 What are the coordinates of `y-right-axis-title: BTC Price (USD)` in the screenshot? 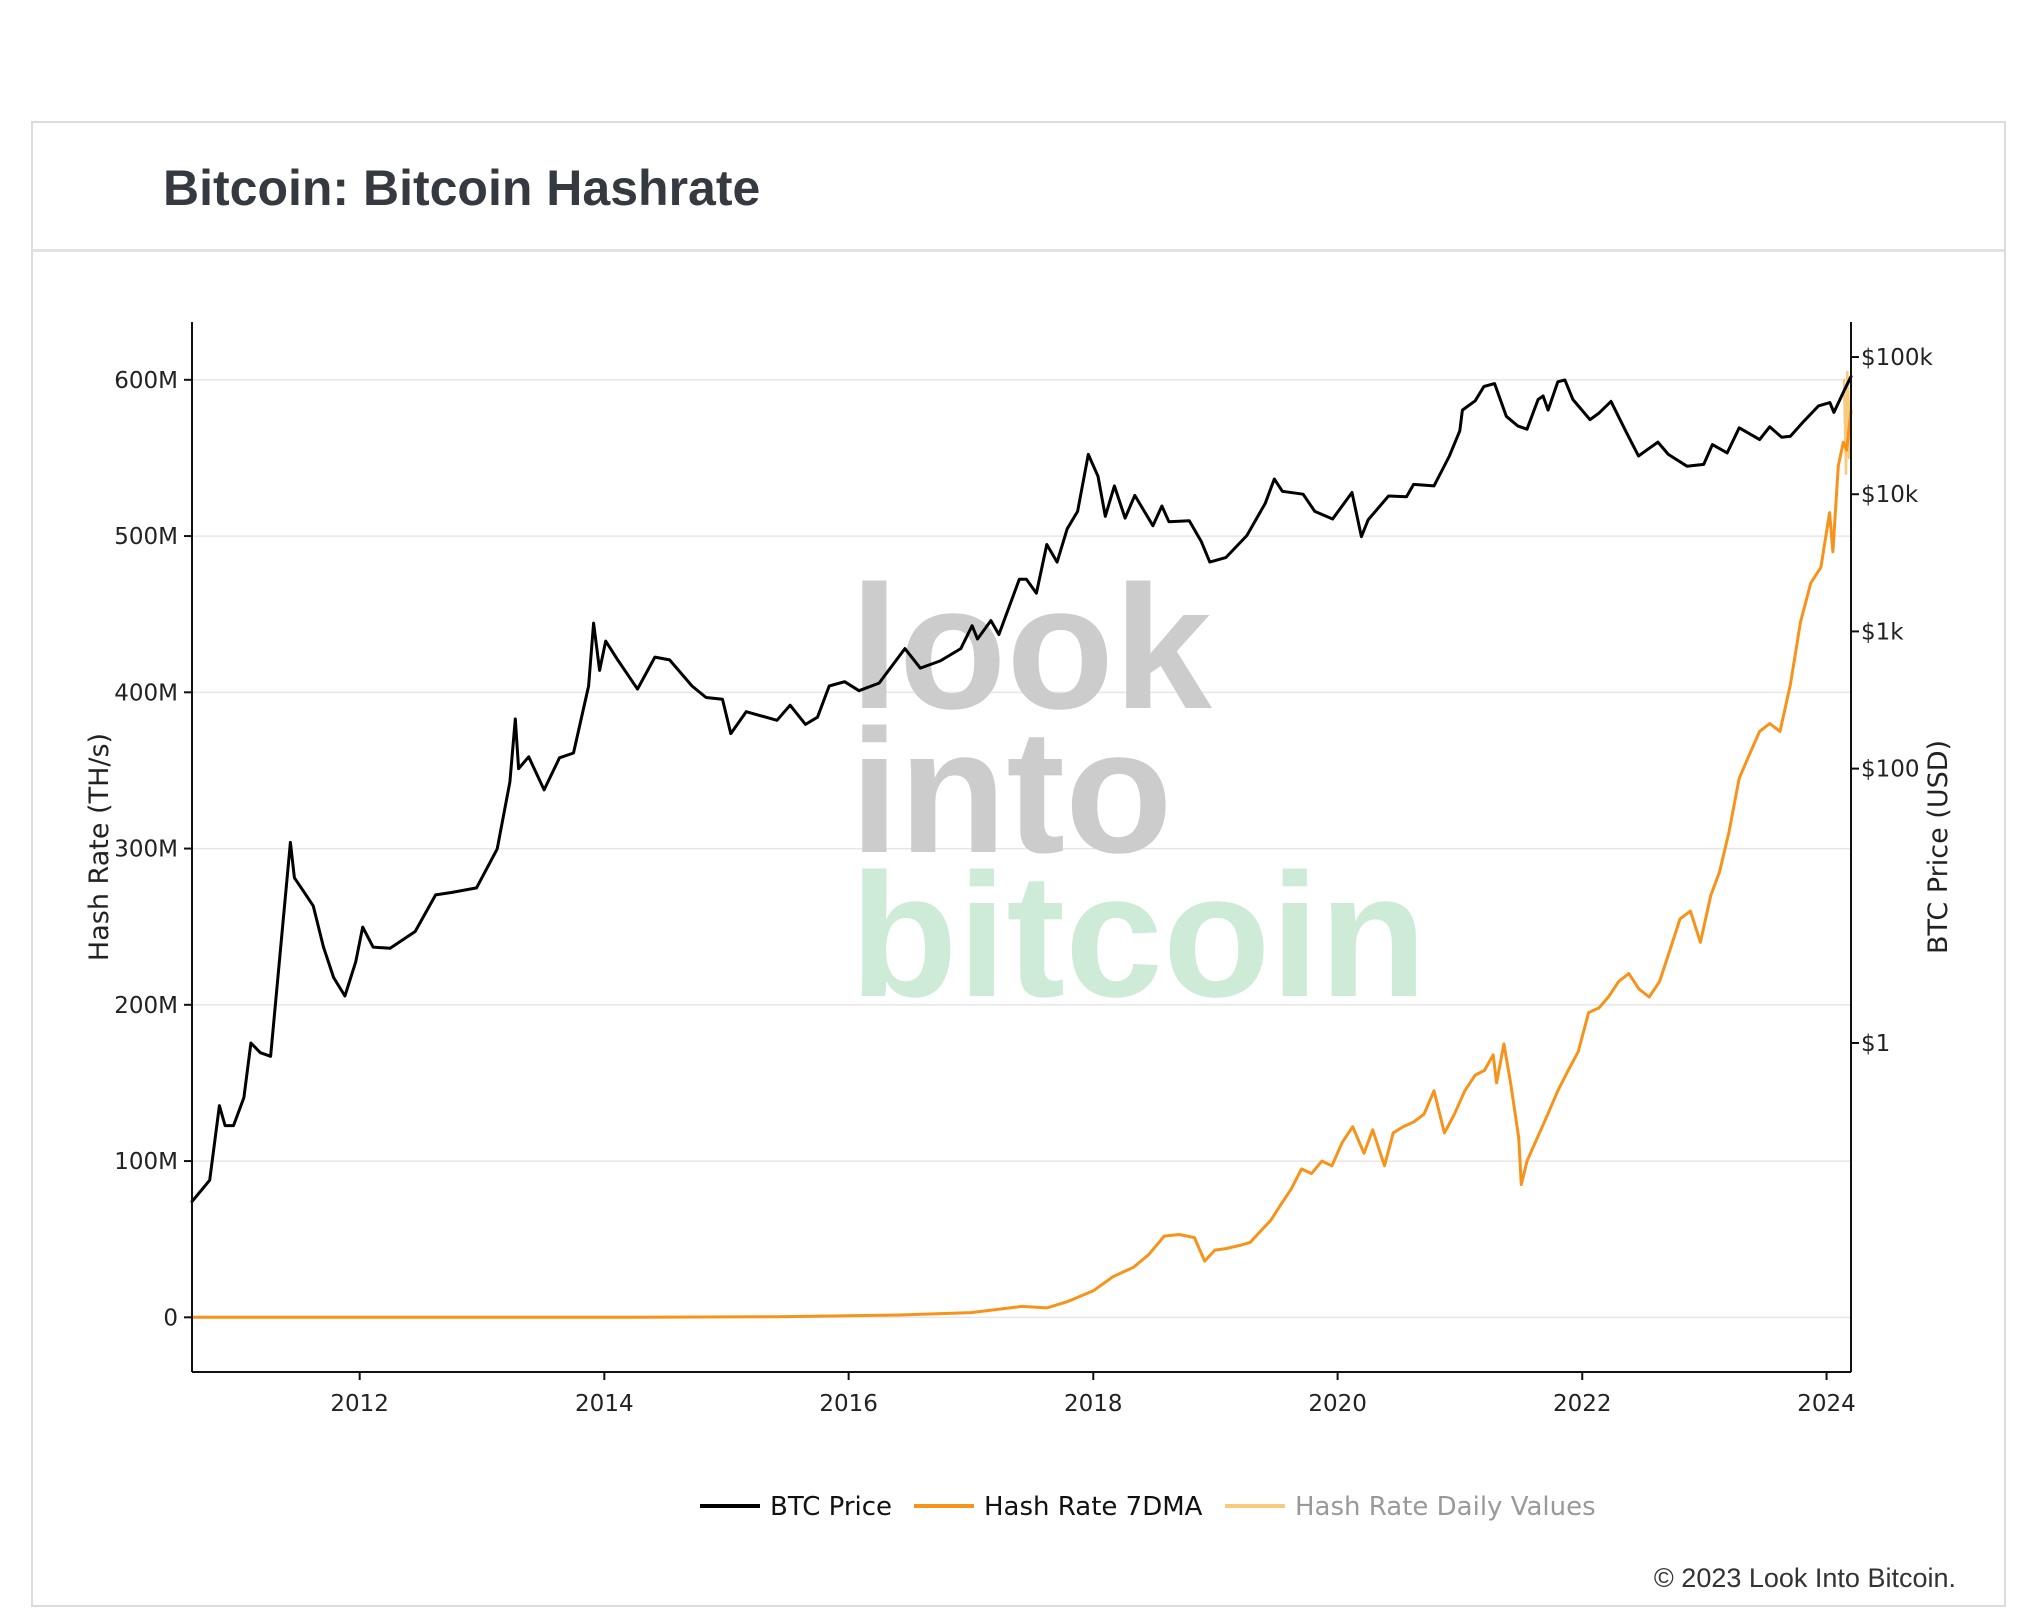 It's located at (1938, 847).